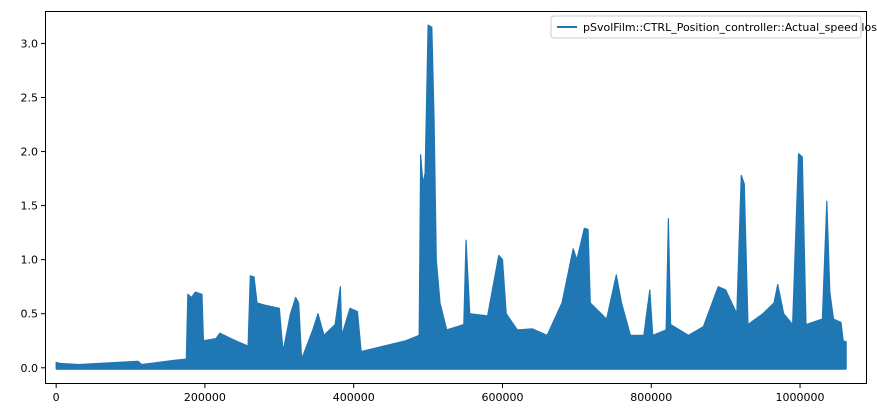 This screenshot has width=877, height=415. What do you see at coordinates (56, 397) in the screenshot?
I see `x-tick-label: 0` at bounding box center [56, 397].